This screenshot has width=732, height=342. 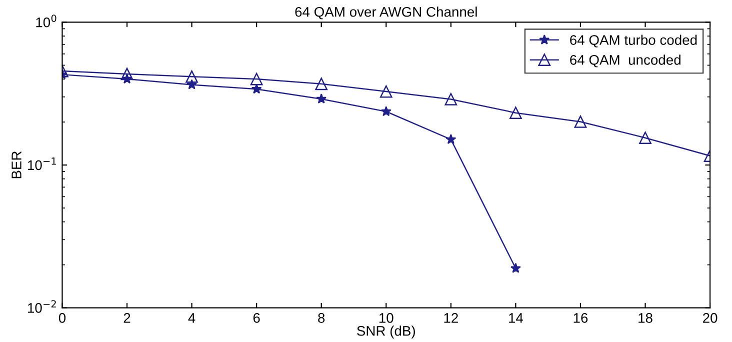 I want to click on x-tick-label: 8, so click(x=321, y=318).